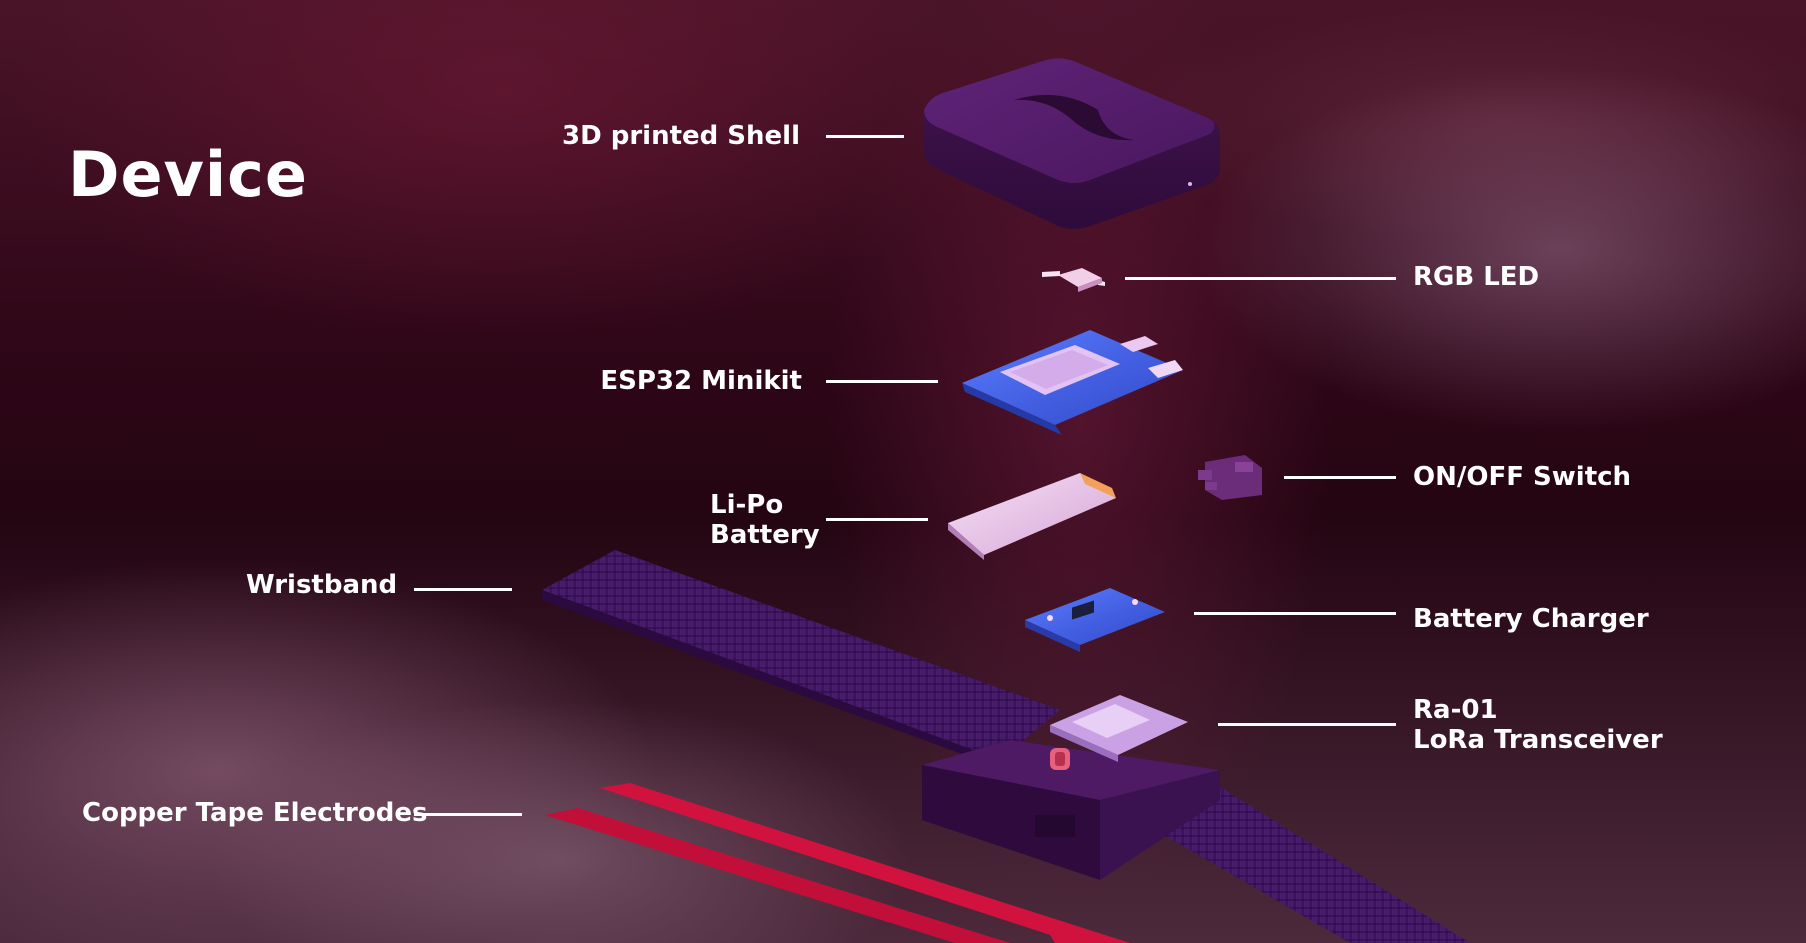 Image resolution: width=1806 pixels, height=943 pixels. Describe the element at coordinates (1073, 280) in the screenshot. I see `rgb-led` at that location.